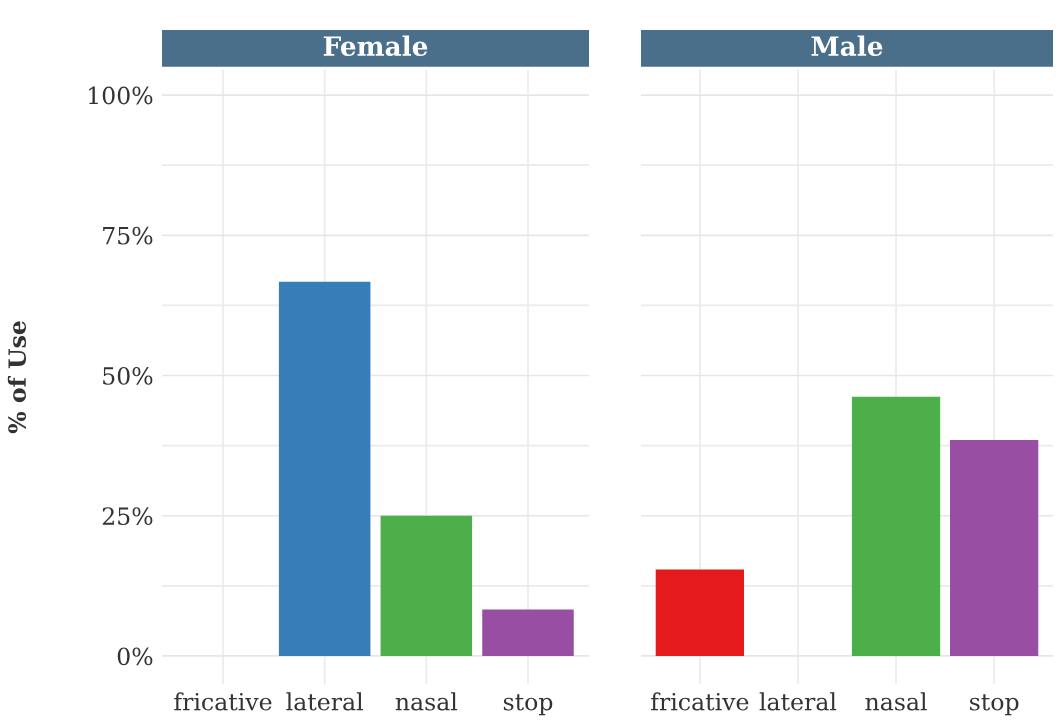 This screenshot has height=720, width=1056. Describe the element at coordinates (127, 516) in the screenshot. I see `y-tick-label: 25%` at that location.